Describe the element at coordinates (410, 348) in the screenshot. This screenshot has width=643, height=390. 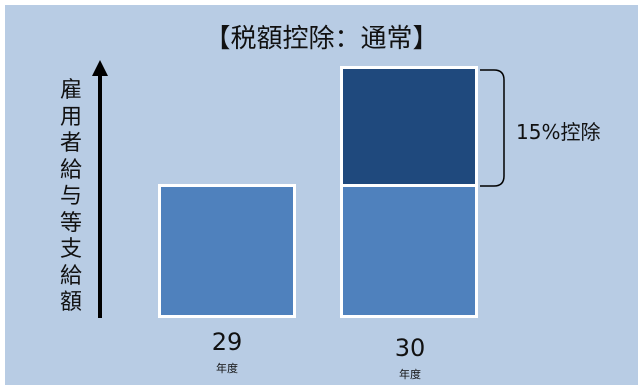
I see `year-label-30: 30` at that location.